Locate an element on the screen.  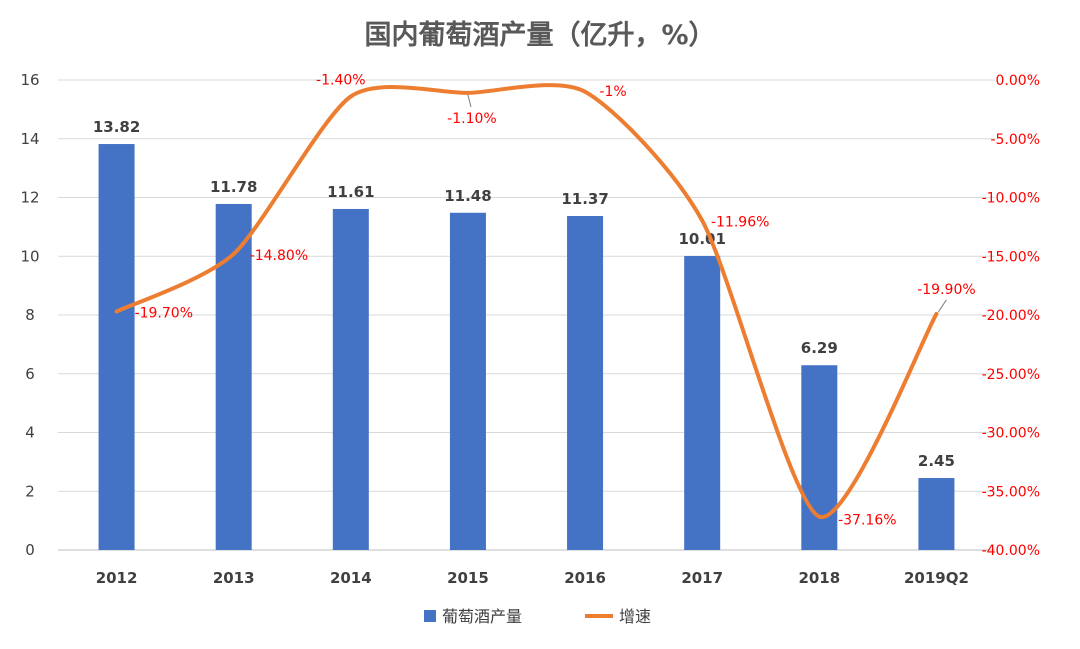
x-axis: 2012 2013 2014 2015 2016 2017 2018 2019Q2 is located at coordinates (532, 578).